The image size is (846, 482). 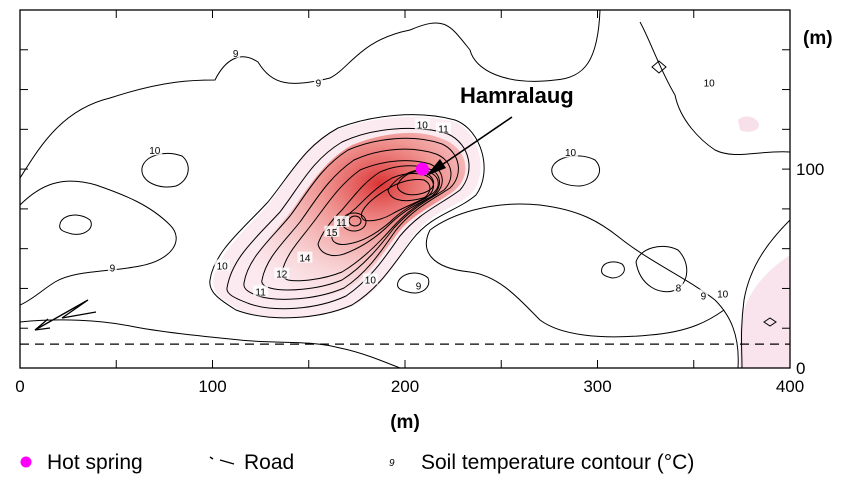 I want to click on contour-10-east-edge, so click(x=765, y=293).